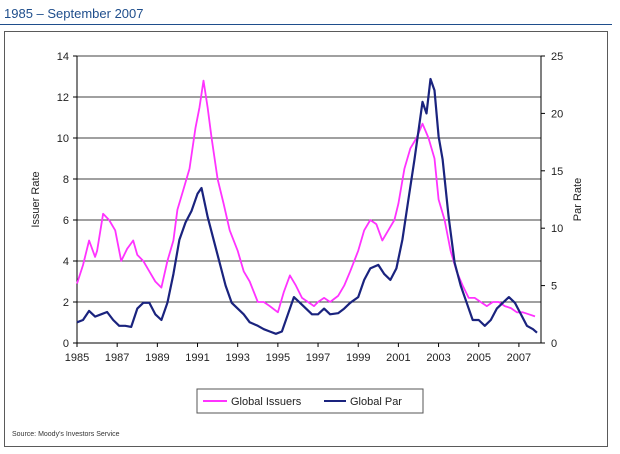 The width and height of the screenshot is (620, 454). I want to click on x-tick-label: 1997, so click(318, 358).